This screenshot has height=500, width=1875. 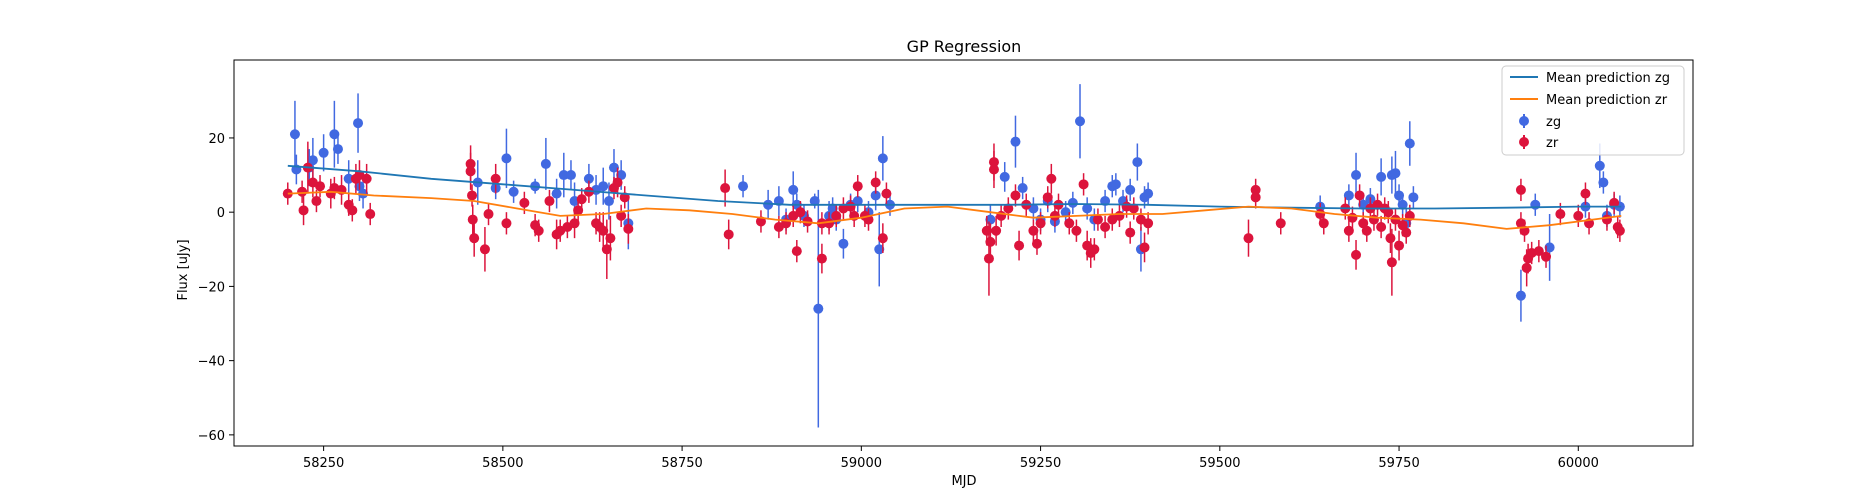 What do you see at coordinates (211, 287) in the screenshot?
I see `y-tick-label: −20` at bounding box center [211, 287].